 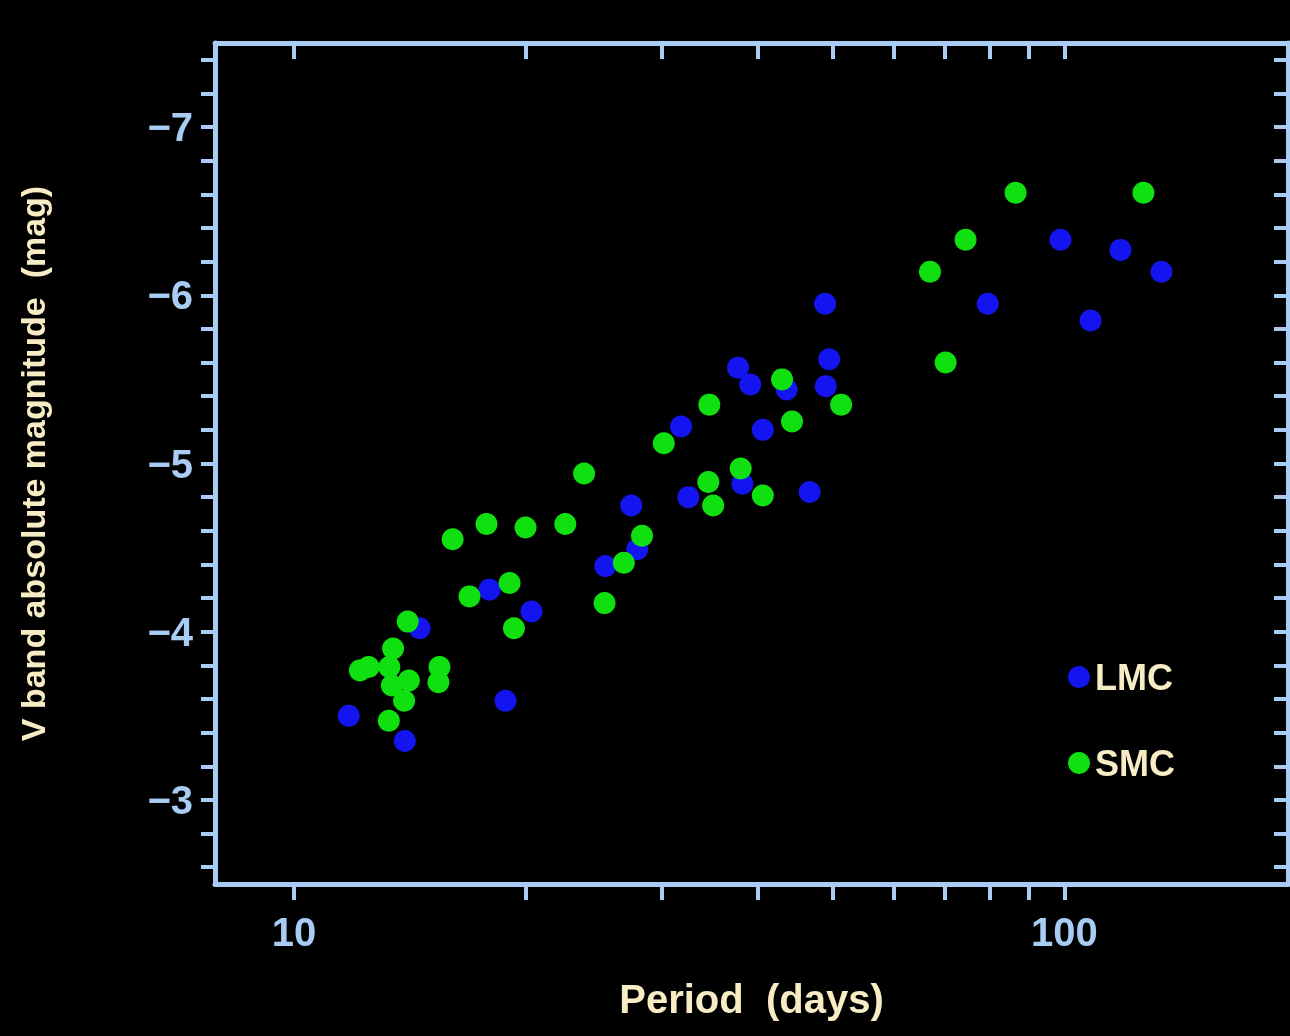 What do you see at coordinates (1064, 932) in the screenshot?
I see `x-tick-label: 100` at bounding box center [1064, 932].